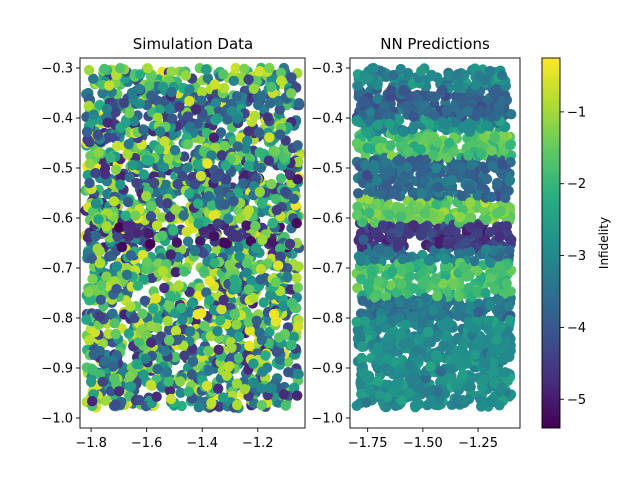 The height and width of the screenshot is (480, 640). What do you see at coordinates (327, 119) in the screenshot?
I see `y-tick-label: −0.4` at bounding box center [327, 119].